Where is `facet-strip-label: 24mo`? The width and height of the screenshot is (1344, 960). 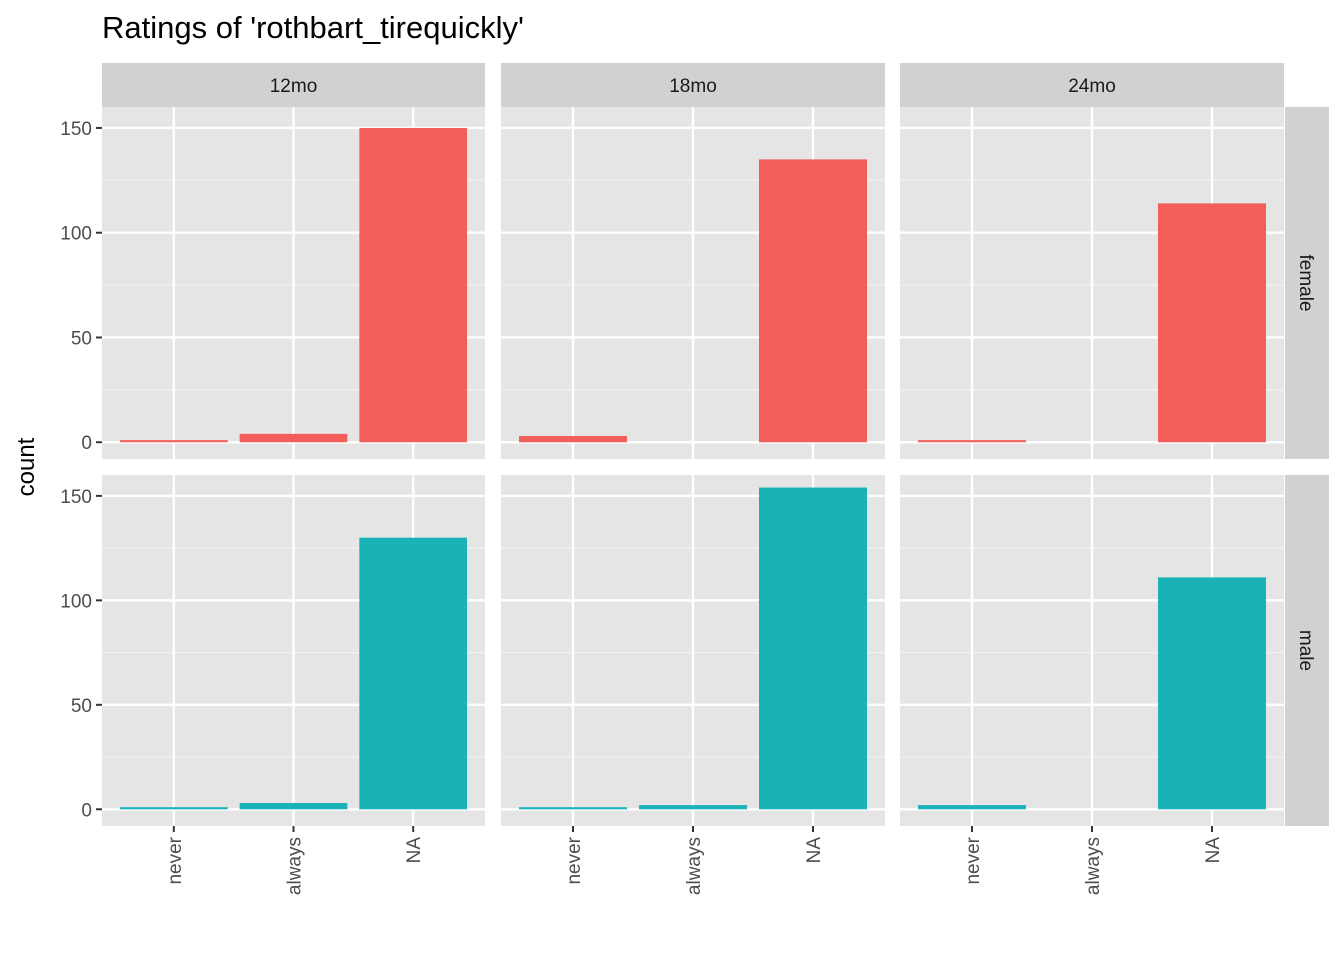 facet-strip-label: 24mo is located at coordinates (1092, 86).